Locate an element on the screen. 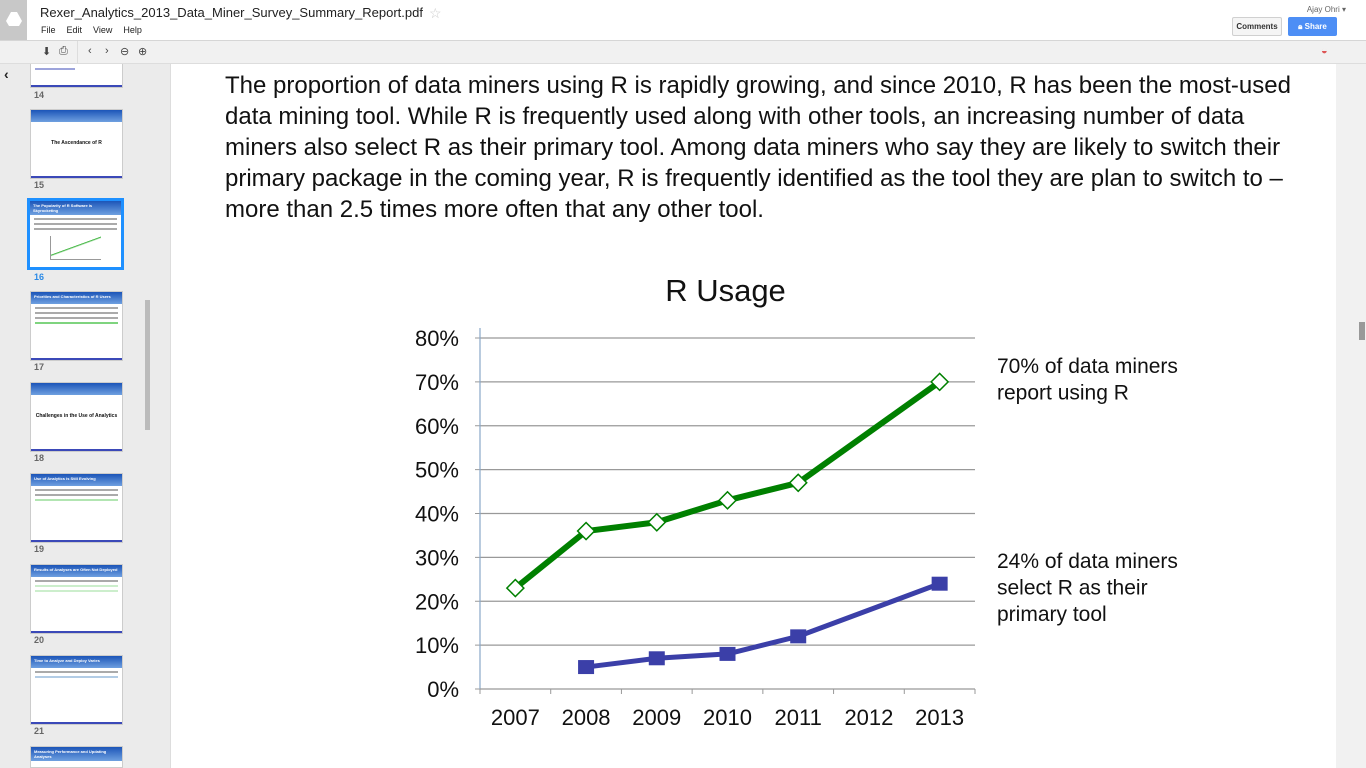 The height and width of the screenshot is (768, 1366). print-icon: ⎙ is located at coordinates (63, 51).